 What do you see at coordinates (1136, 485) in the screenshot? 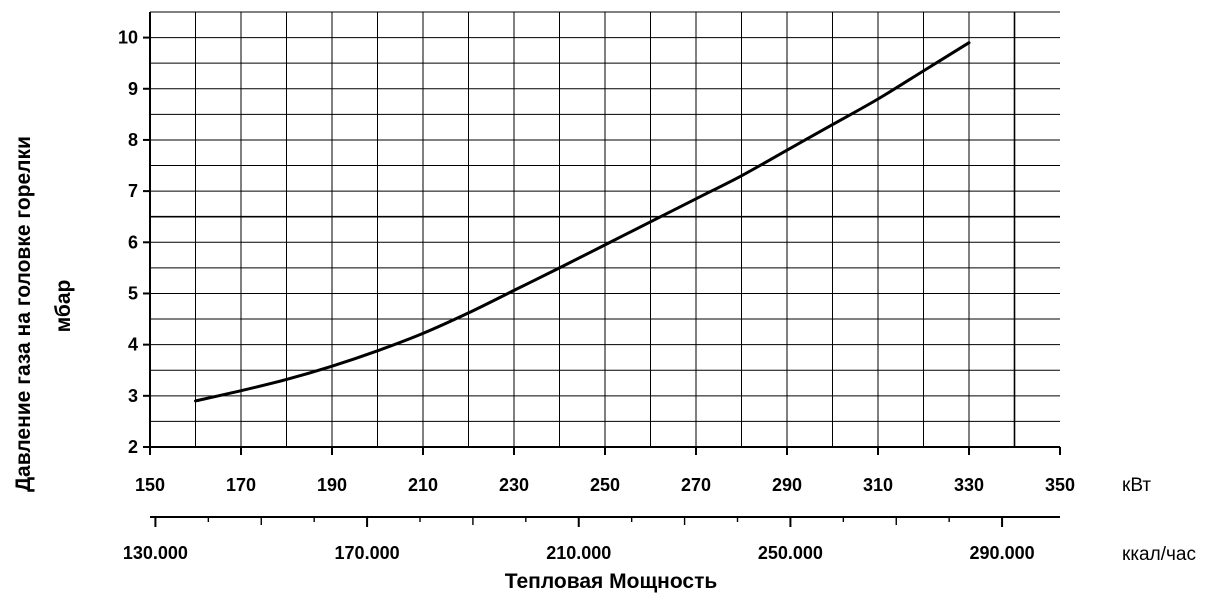
I see `x-unit-primary: кВт` at bounding box center [1136, 485].